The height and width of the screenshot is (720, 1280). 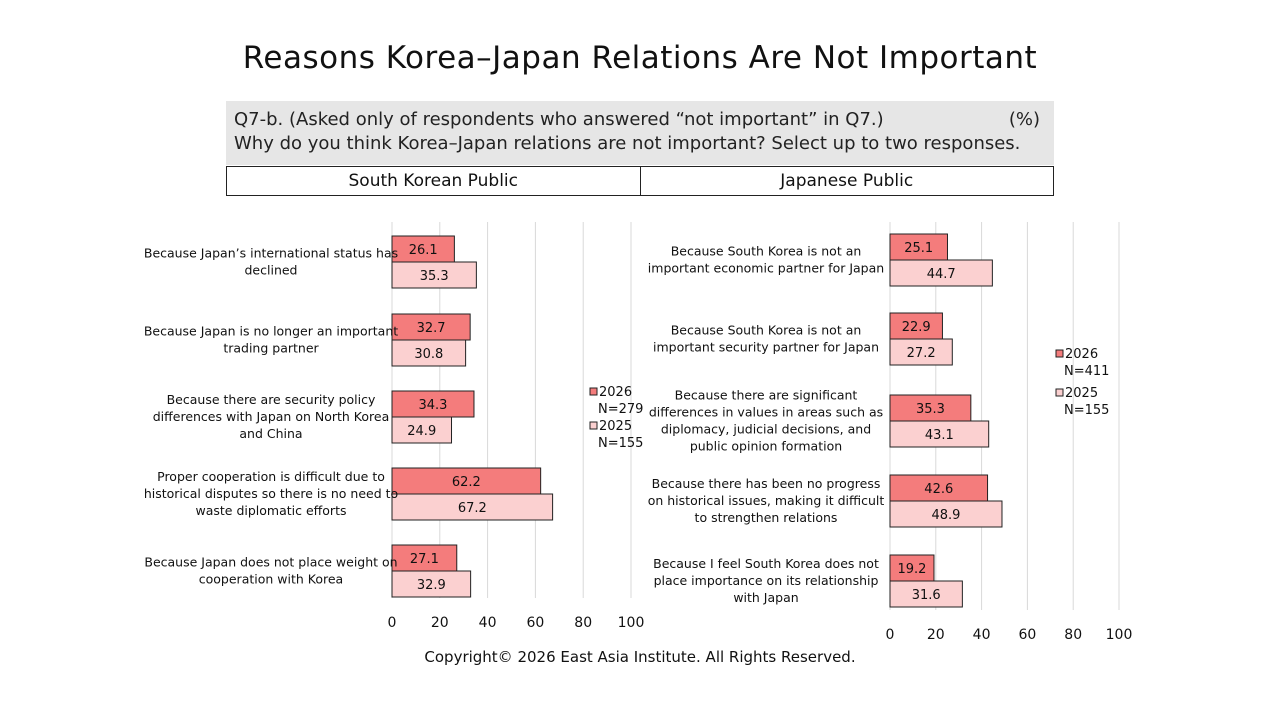 I want to click on category-label: differences with Japan on North Korea, so click(x=271, y=416).